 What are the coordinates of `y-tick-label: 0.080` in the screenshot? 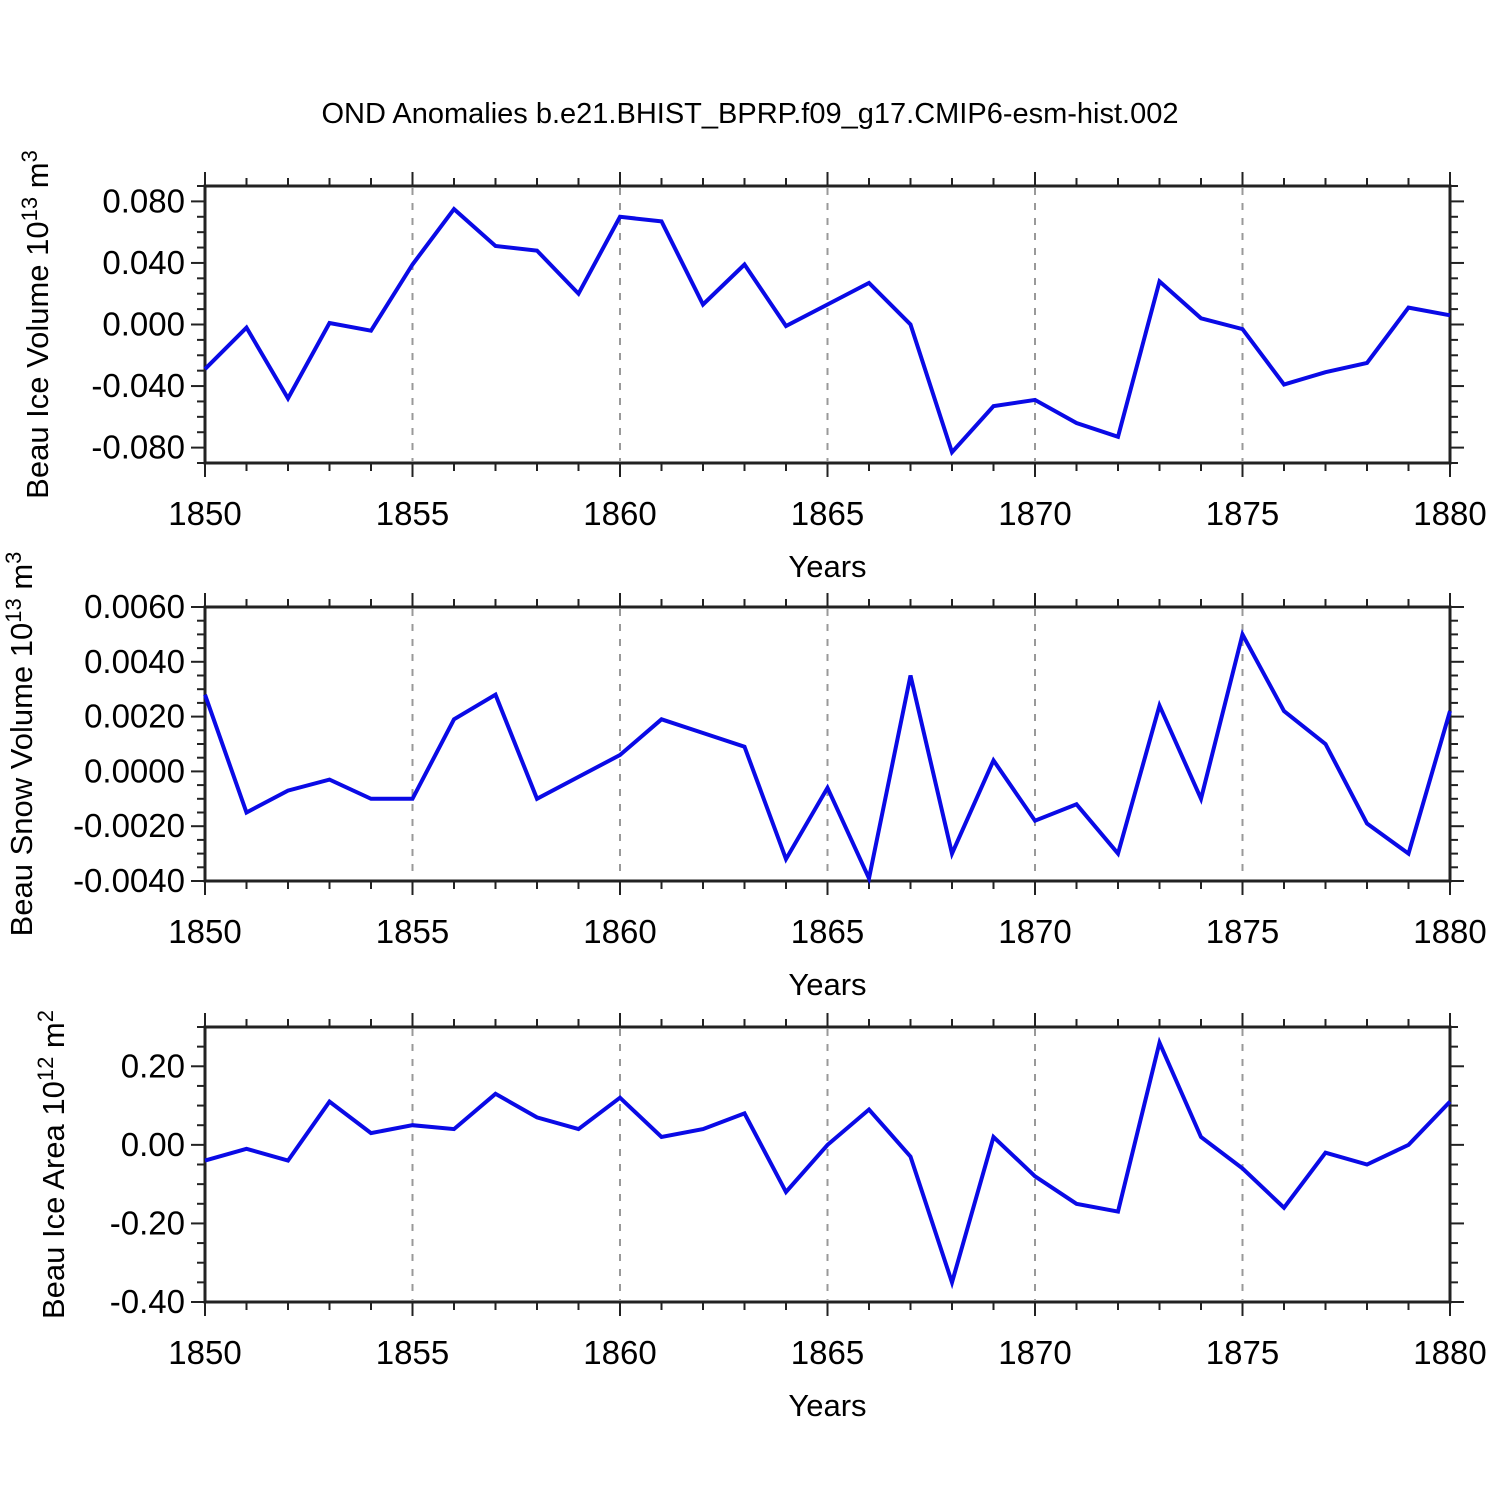 It's located at (143, 200).